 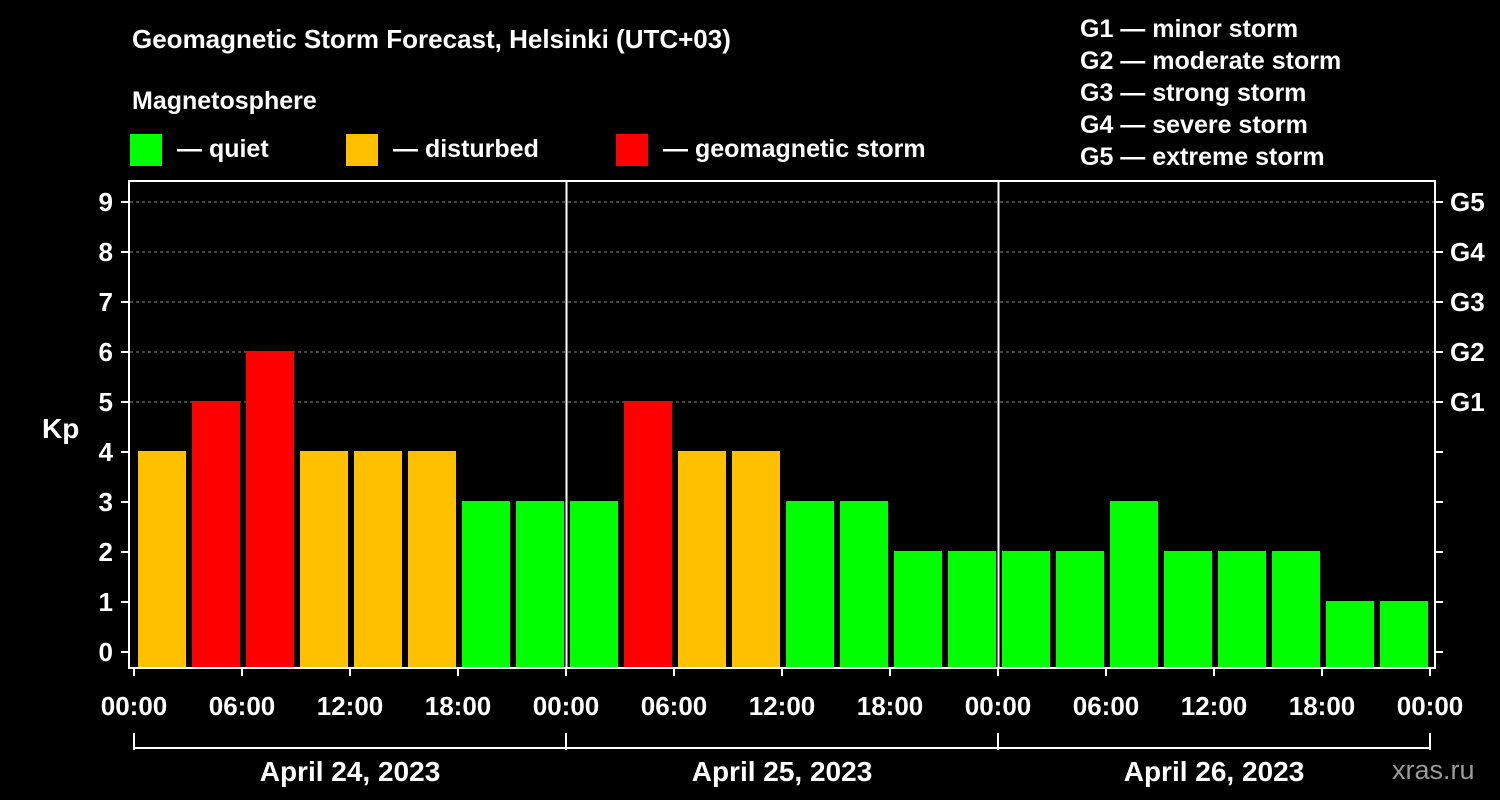 What do you see at coordinates (106, 602) in the screenshot?
I see `y-tick-label: 1` at bounding box center [106, 602].